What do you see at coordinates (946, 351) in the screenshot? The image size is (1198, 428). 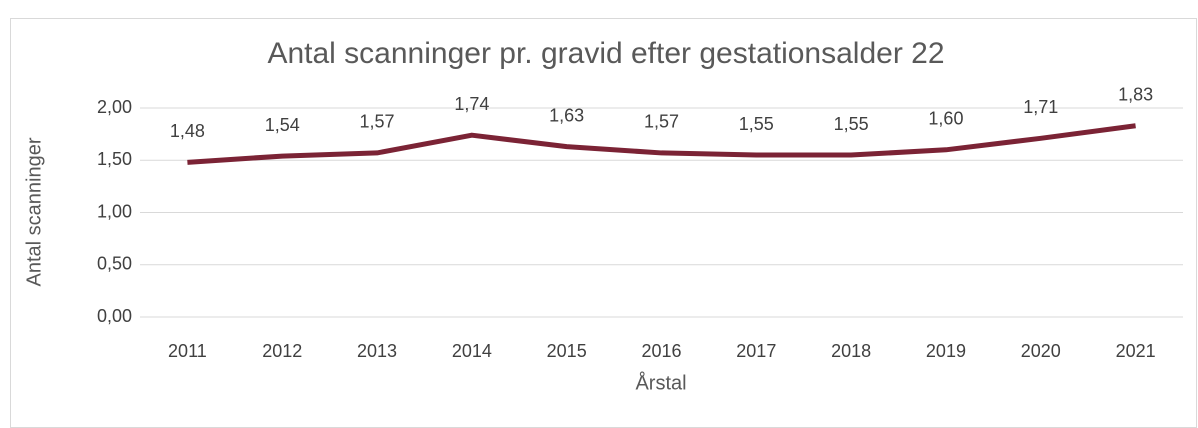 I see `x-tick-label: 2019` at bounding box center [946, 351].